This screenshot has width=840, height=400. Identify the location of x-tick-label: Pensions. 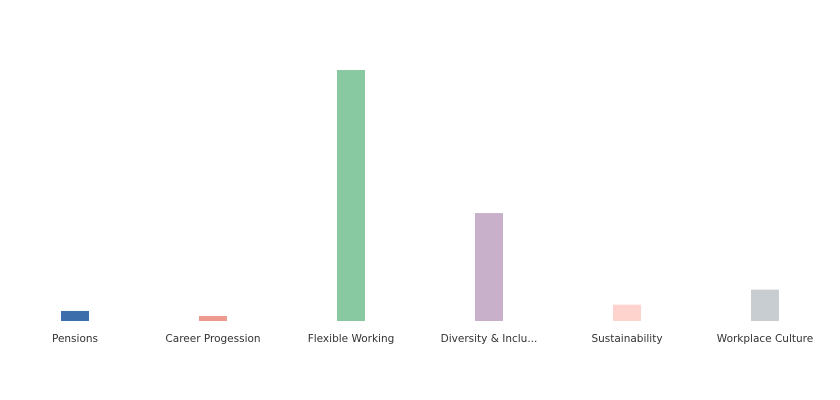
(75, 339).